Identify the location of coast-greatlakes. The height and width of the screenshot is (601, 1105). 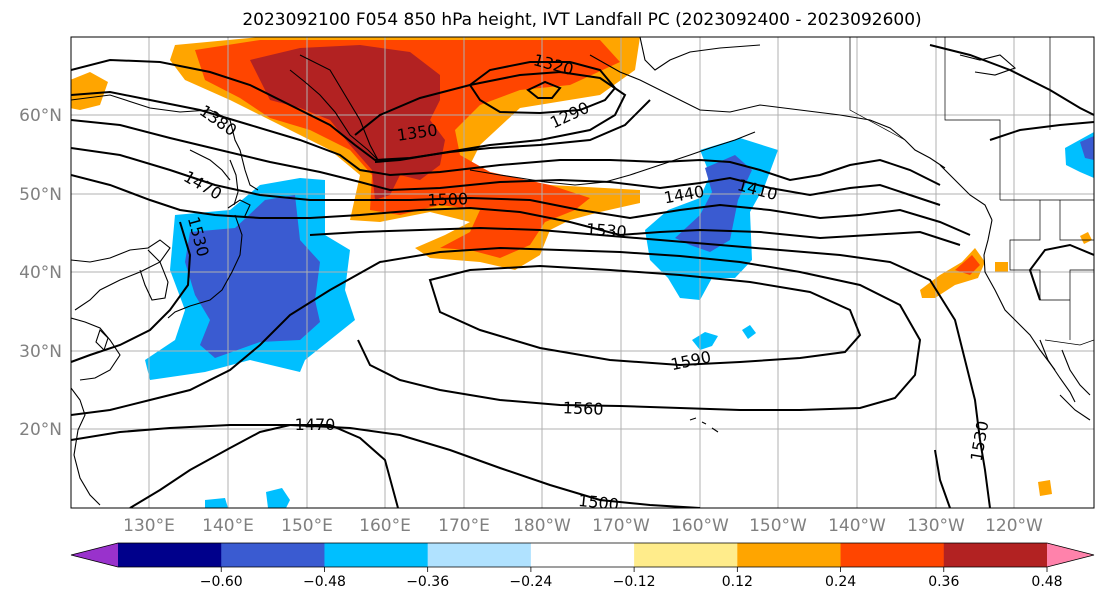
(988, 65).